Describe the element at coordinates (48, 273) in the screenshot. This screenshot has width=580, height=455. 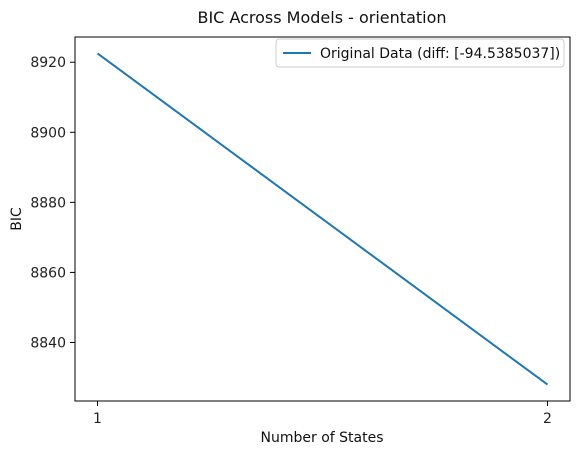
I see `y-tick-label: 8860` at that location.